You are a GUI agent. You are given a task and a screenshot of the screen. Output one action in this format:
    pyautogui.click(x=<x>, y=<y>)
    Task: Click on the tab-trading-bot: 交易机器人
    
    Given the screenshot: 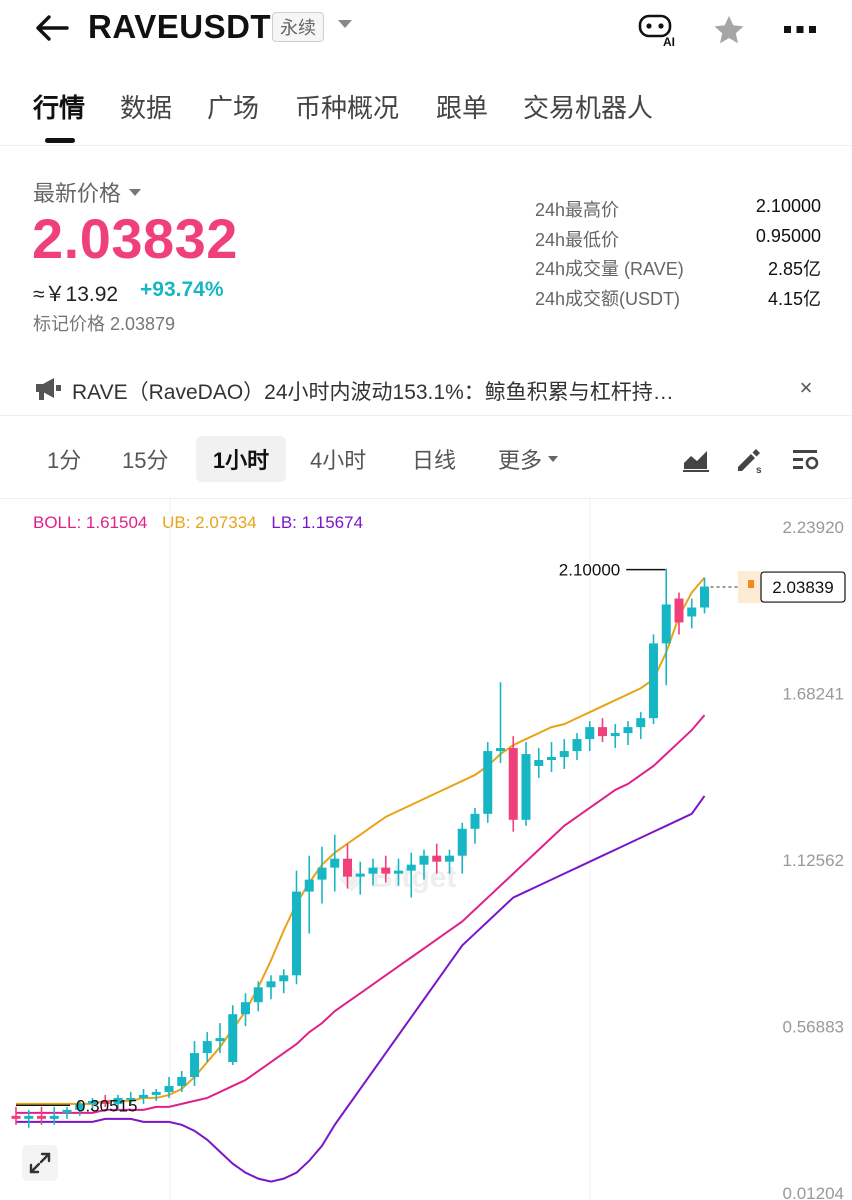 What is the action you would take?
    pyautogui.click(x=588, y=108)
    